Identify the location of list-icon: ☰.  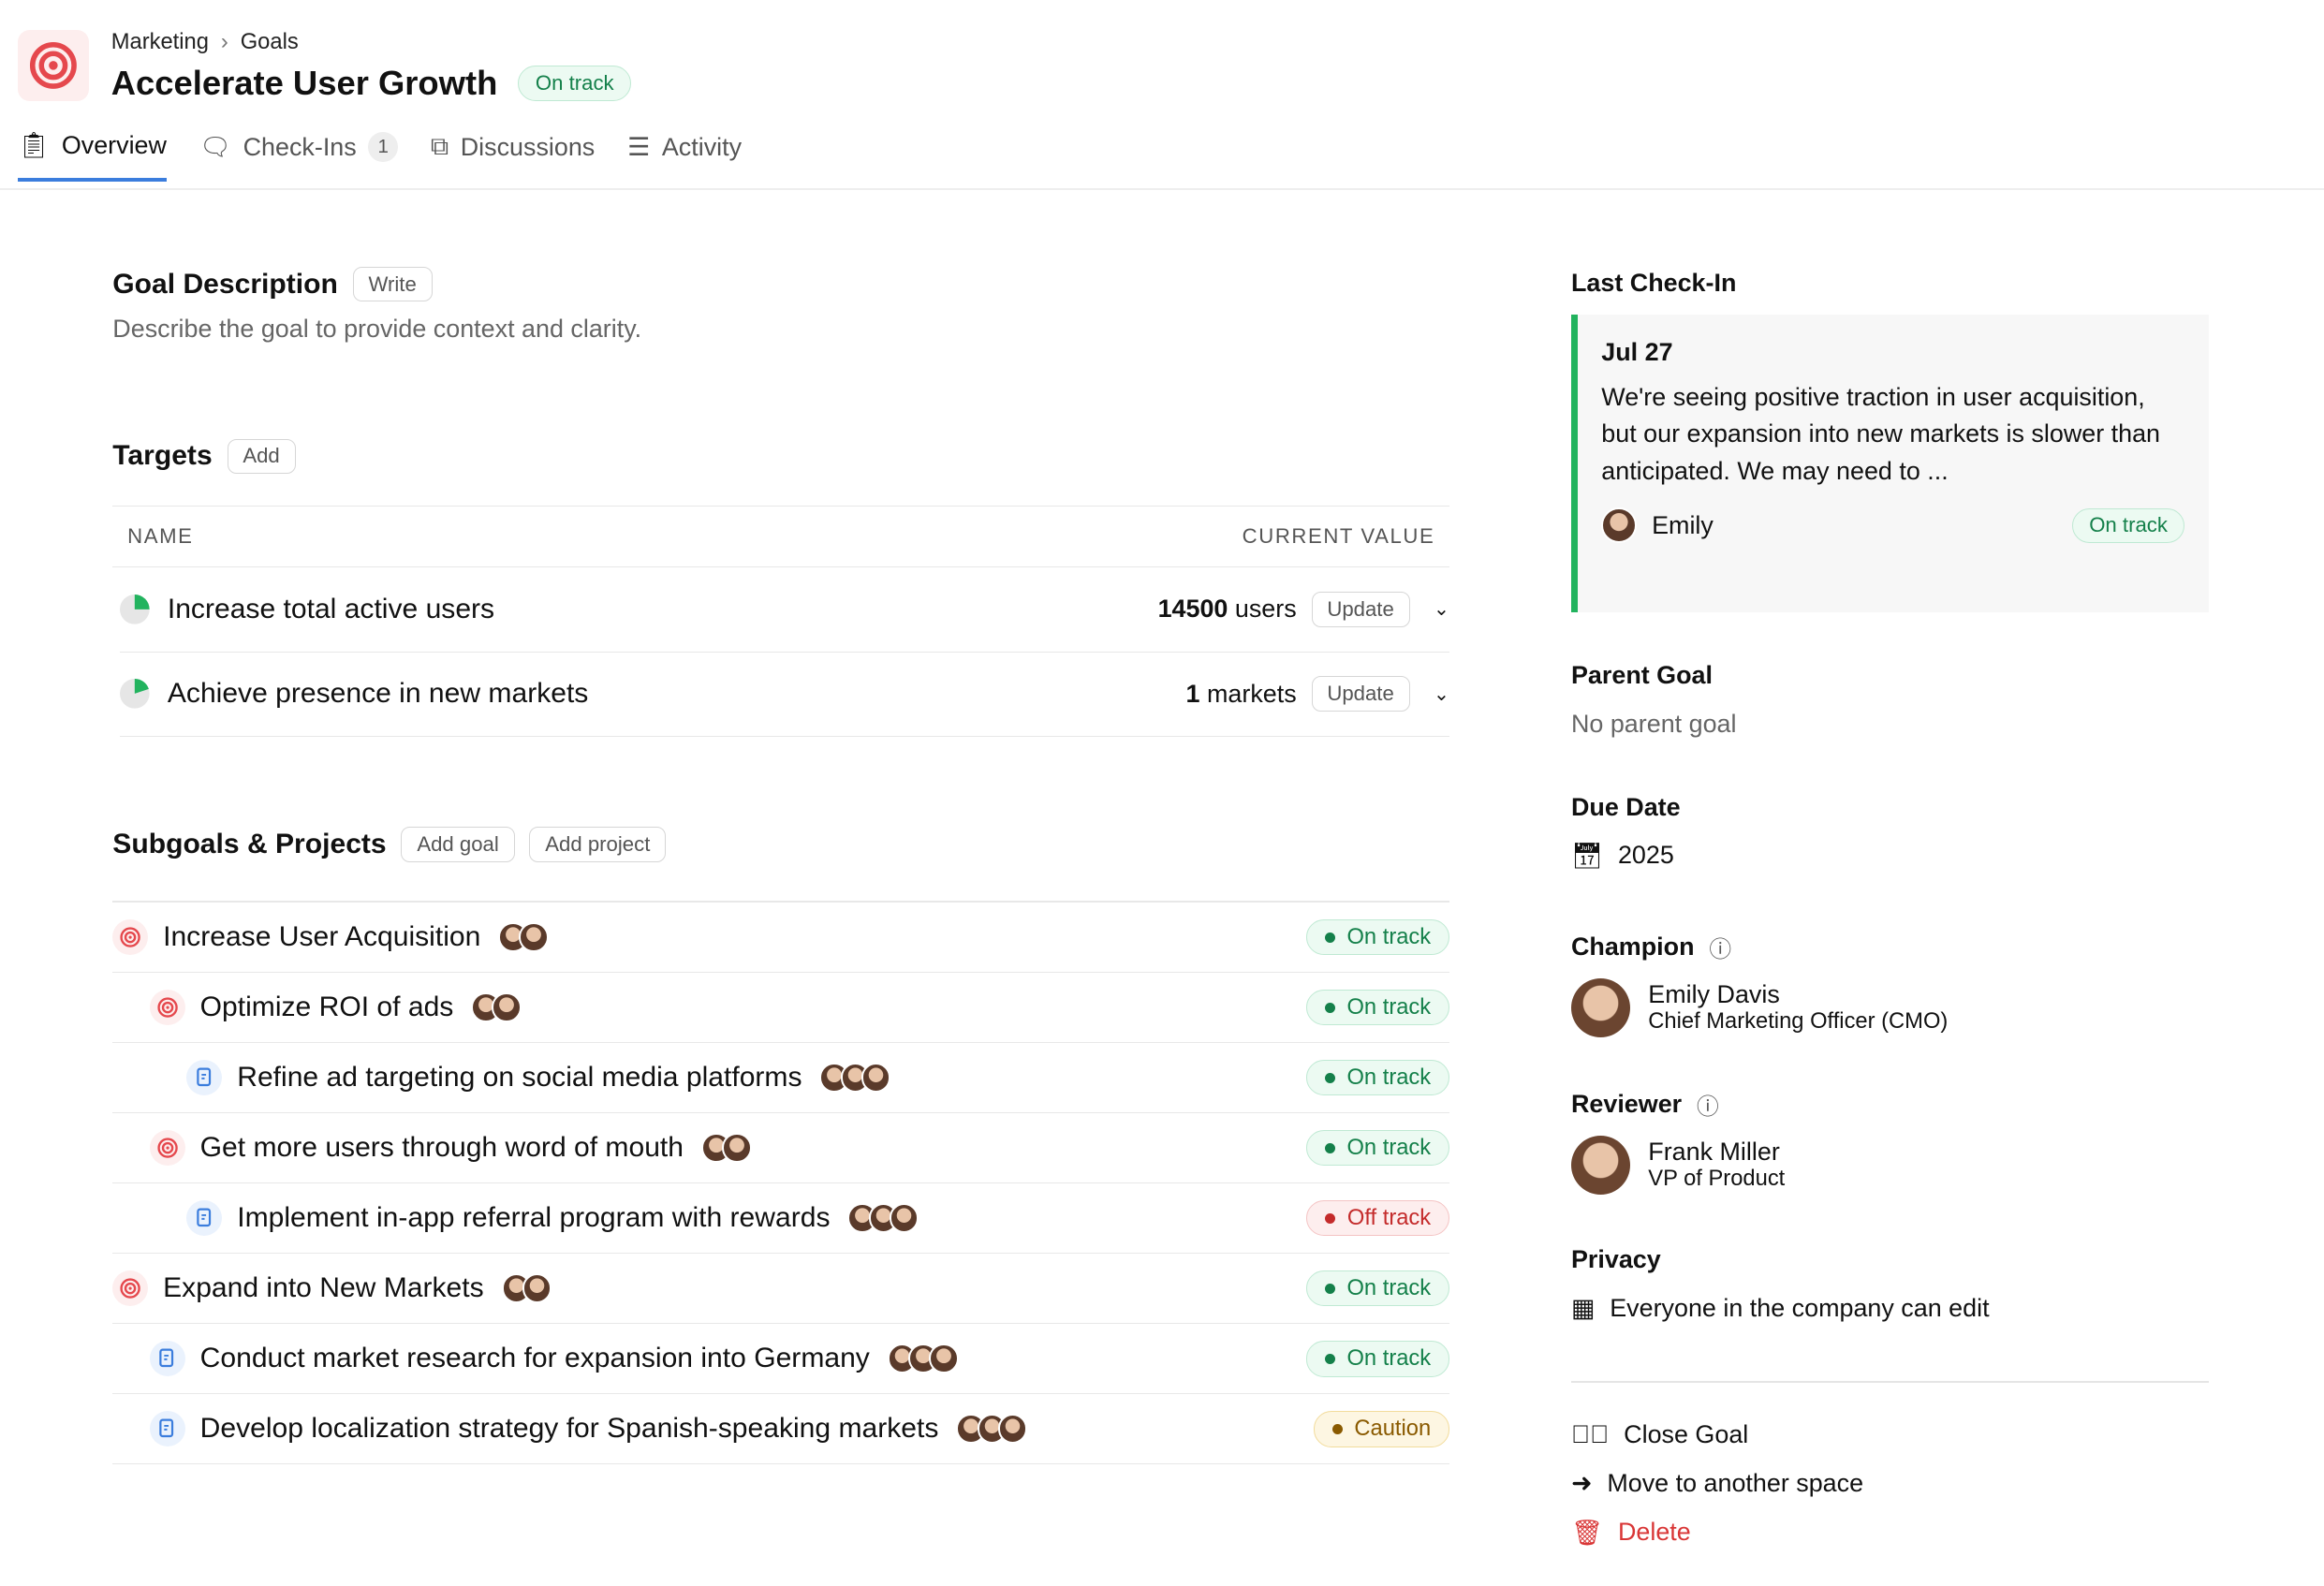
(639, 146).